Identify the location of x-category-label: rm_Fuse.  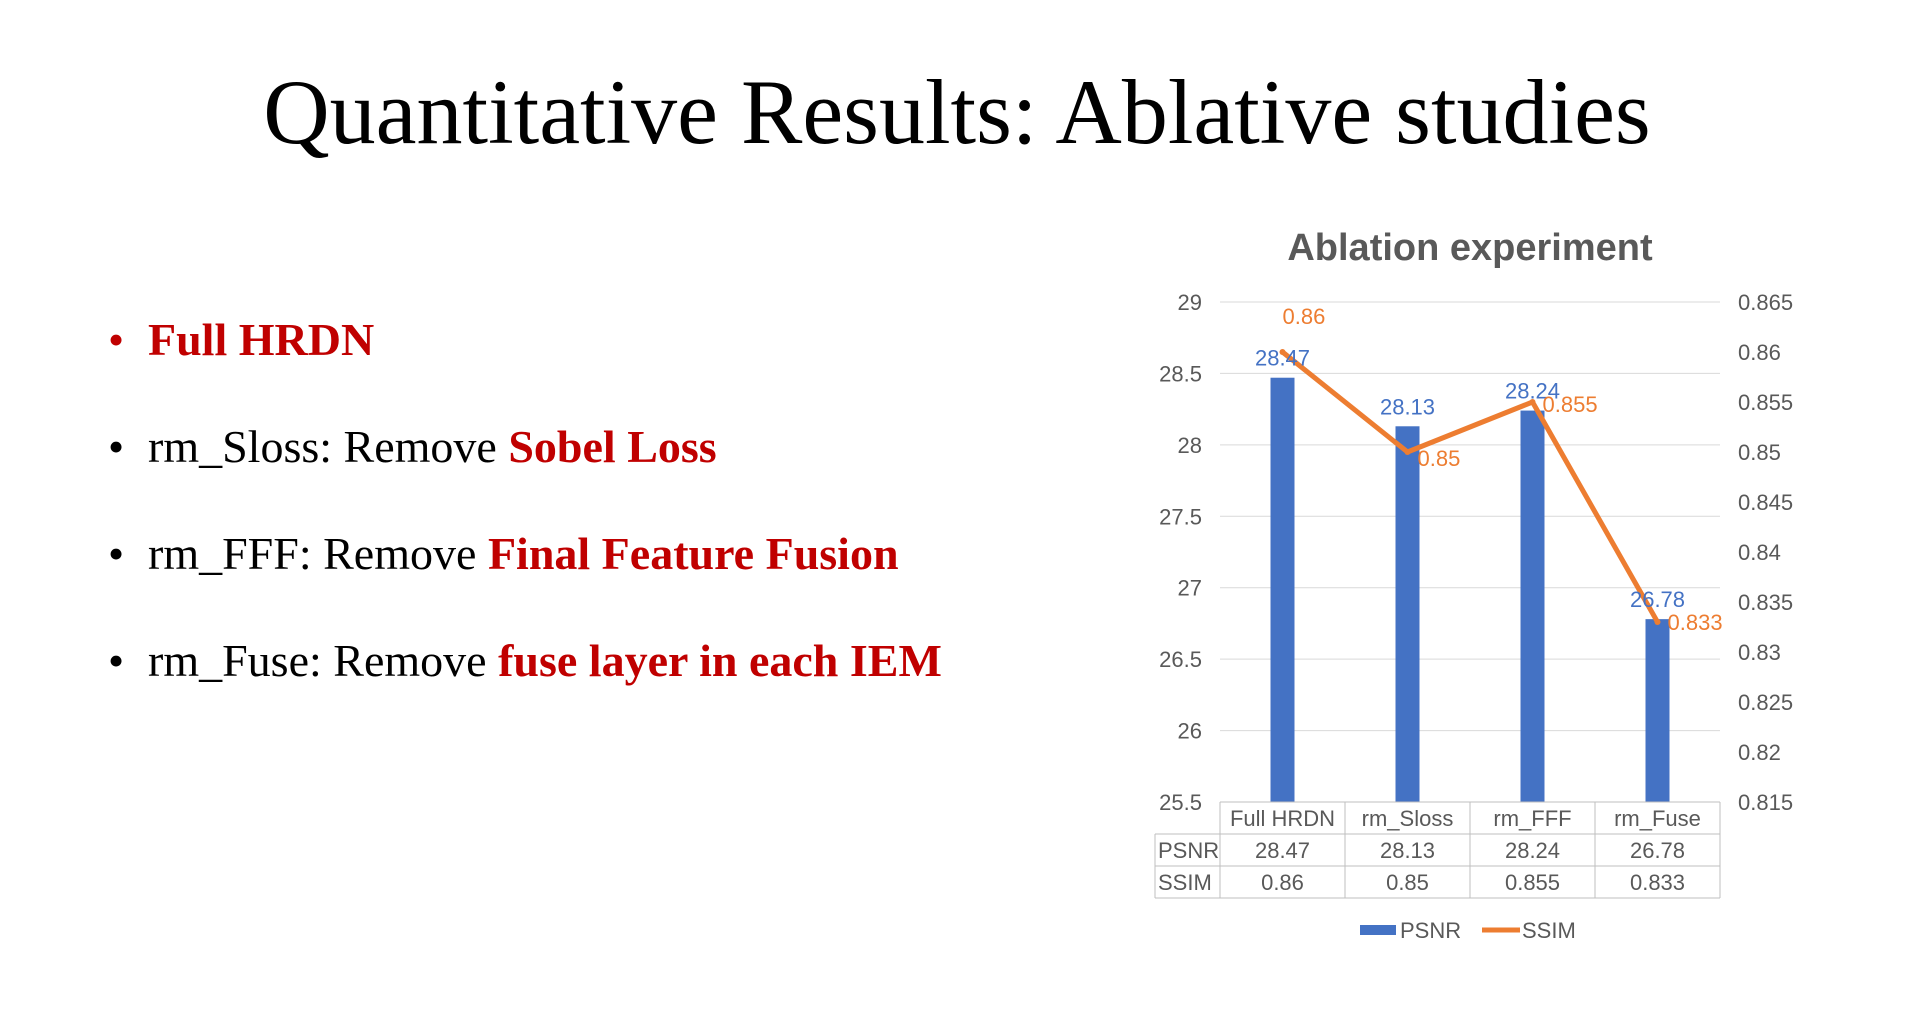
(1657, 818).